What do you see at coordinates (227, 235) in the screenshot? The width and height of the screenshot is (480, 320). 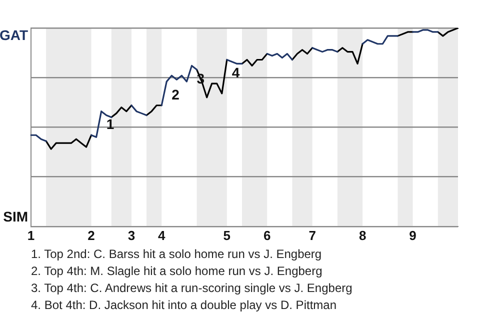 I see `x-tick-label: 5` at bounding box center [227, 235].